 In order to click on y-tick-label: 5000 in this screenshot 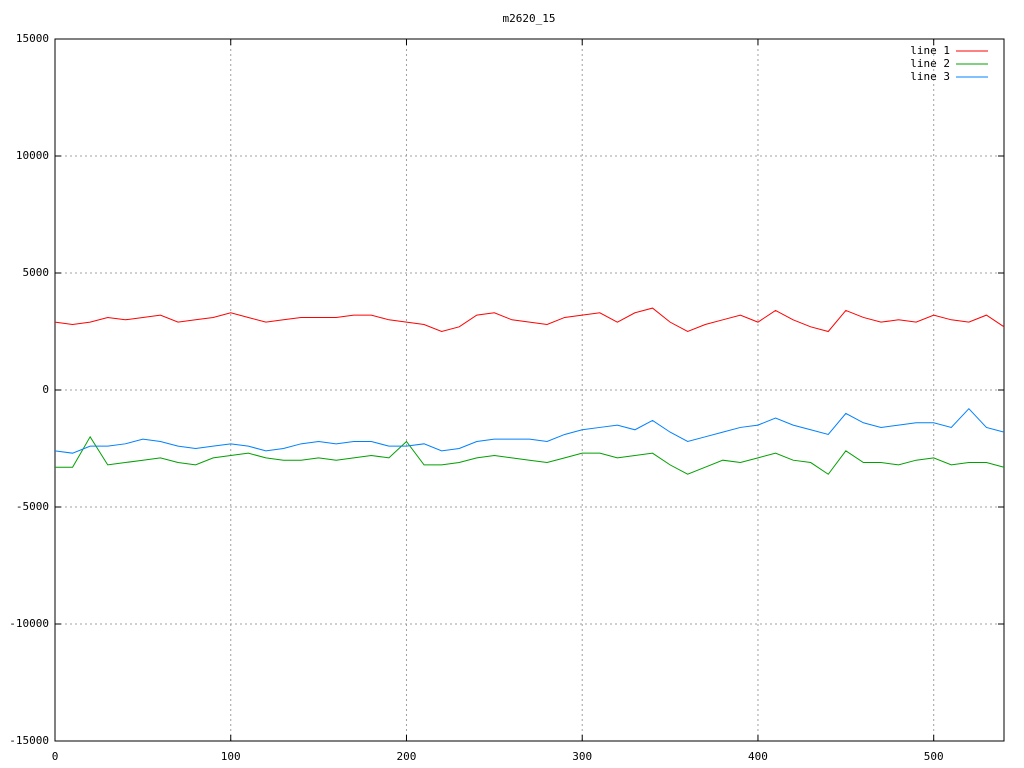, I will do `click(36, 272)`.